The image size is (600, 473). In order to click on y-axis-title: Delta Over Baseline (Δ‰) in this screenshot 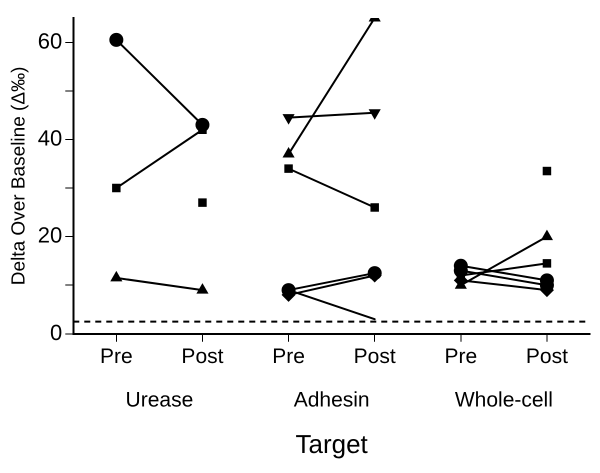, I will do `click(19, 176)`.